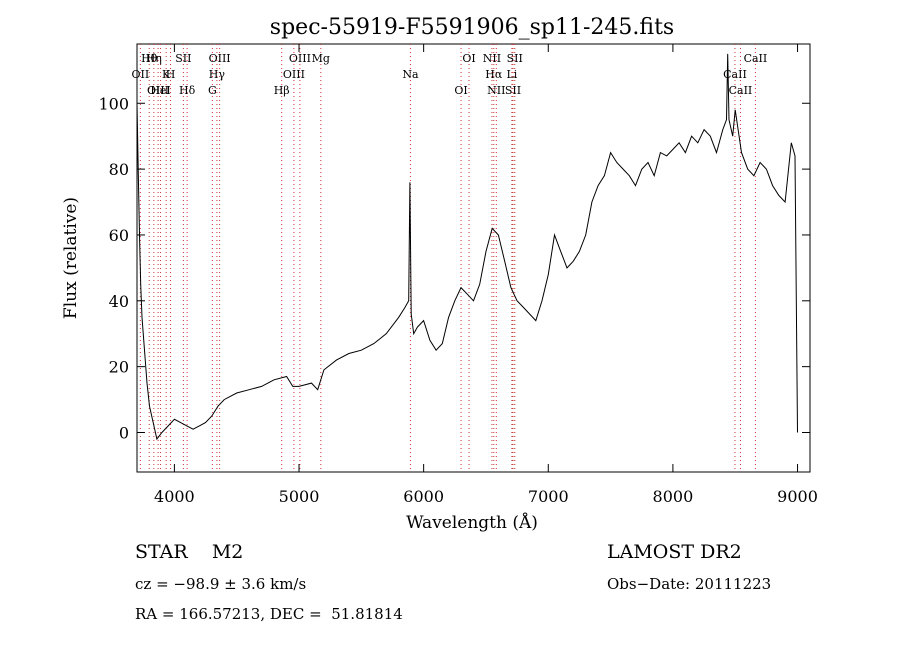 The height and width of the screenshot is (650, 900). I want to click on x-tick-label: 7000, so click(548, 496).